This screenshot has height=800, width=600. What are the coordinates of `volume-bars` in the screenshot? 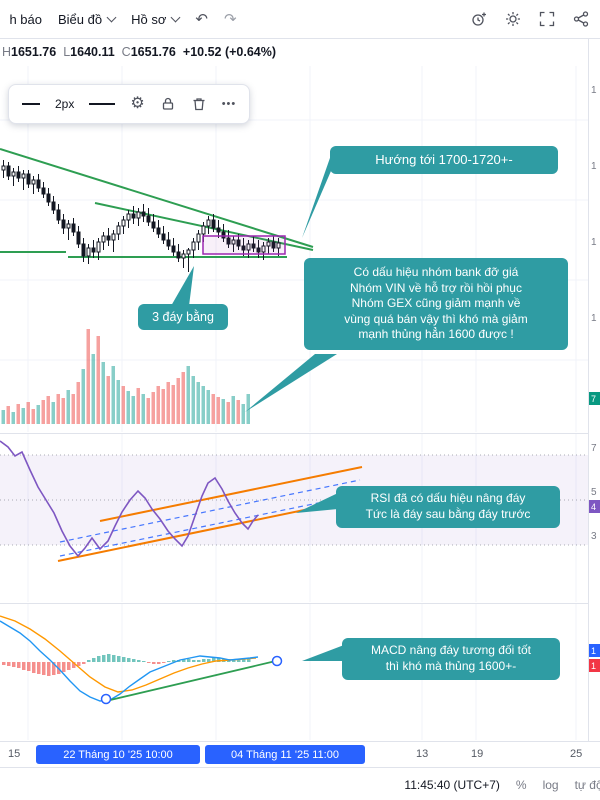 It's located at (125, 376).